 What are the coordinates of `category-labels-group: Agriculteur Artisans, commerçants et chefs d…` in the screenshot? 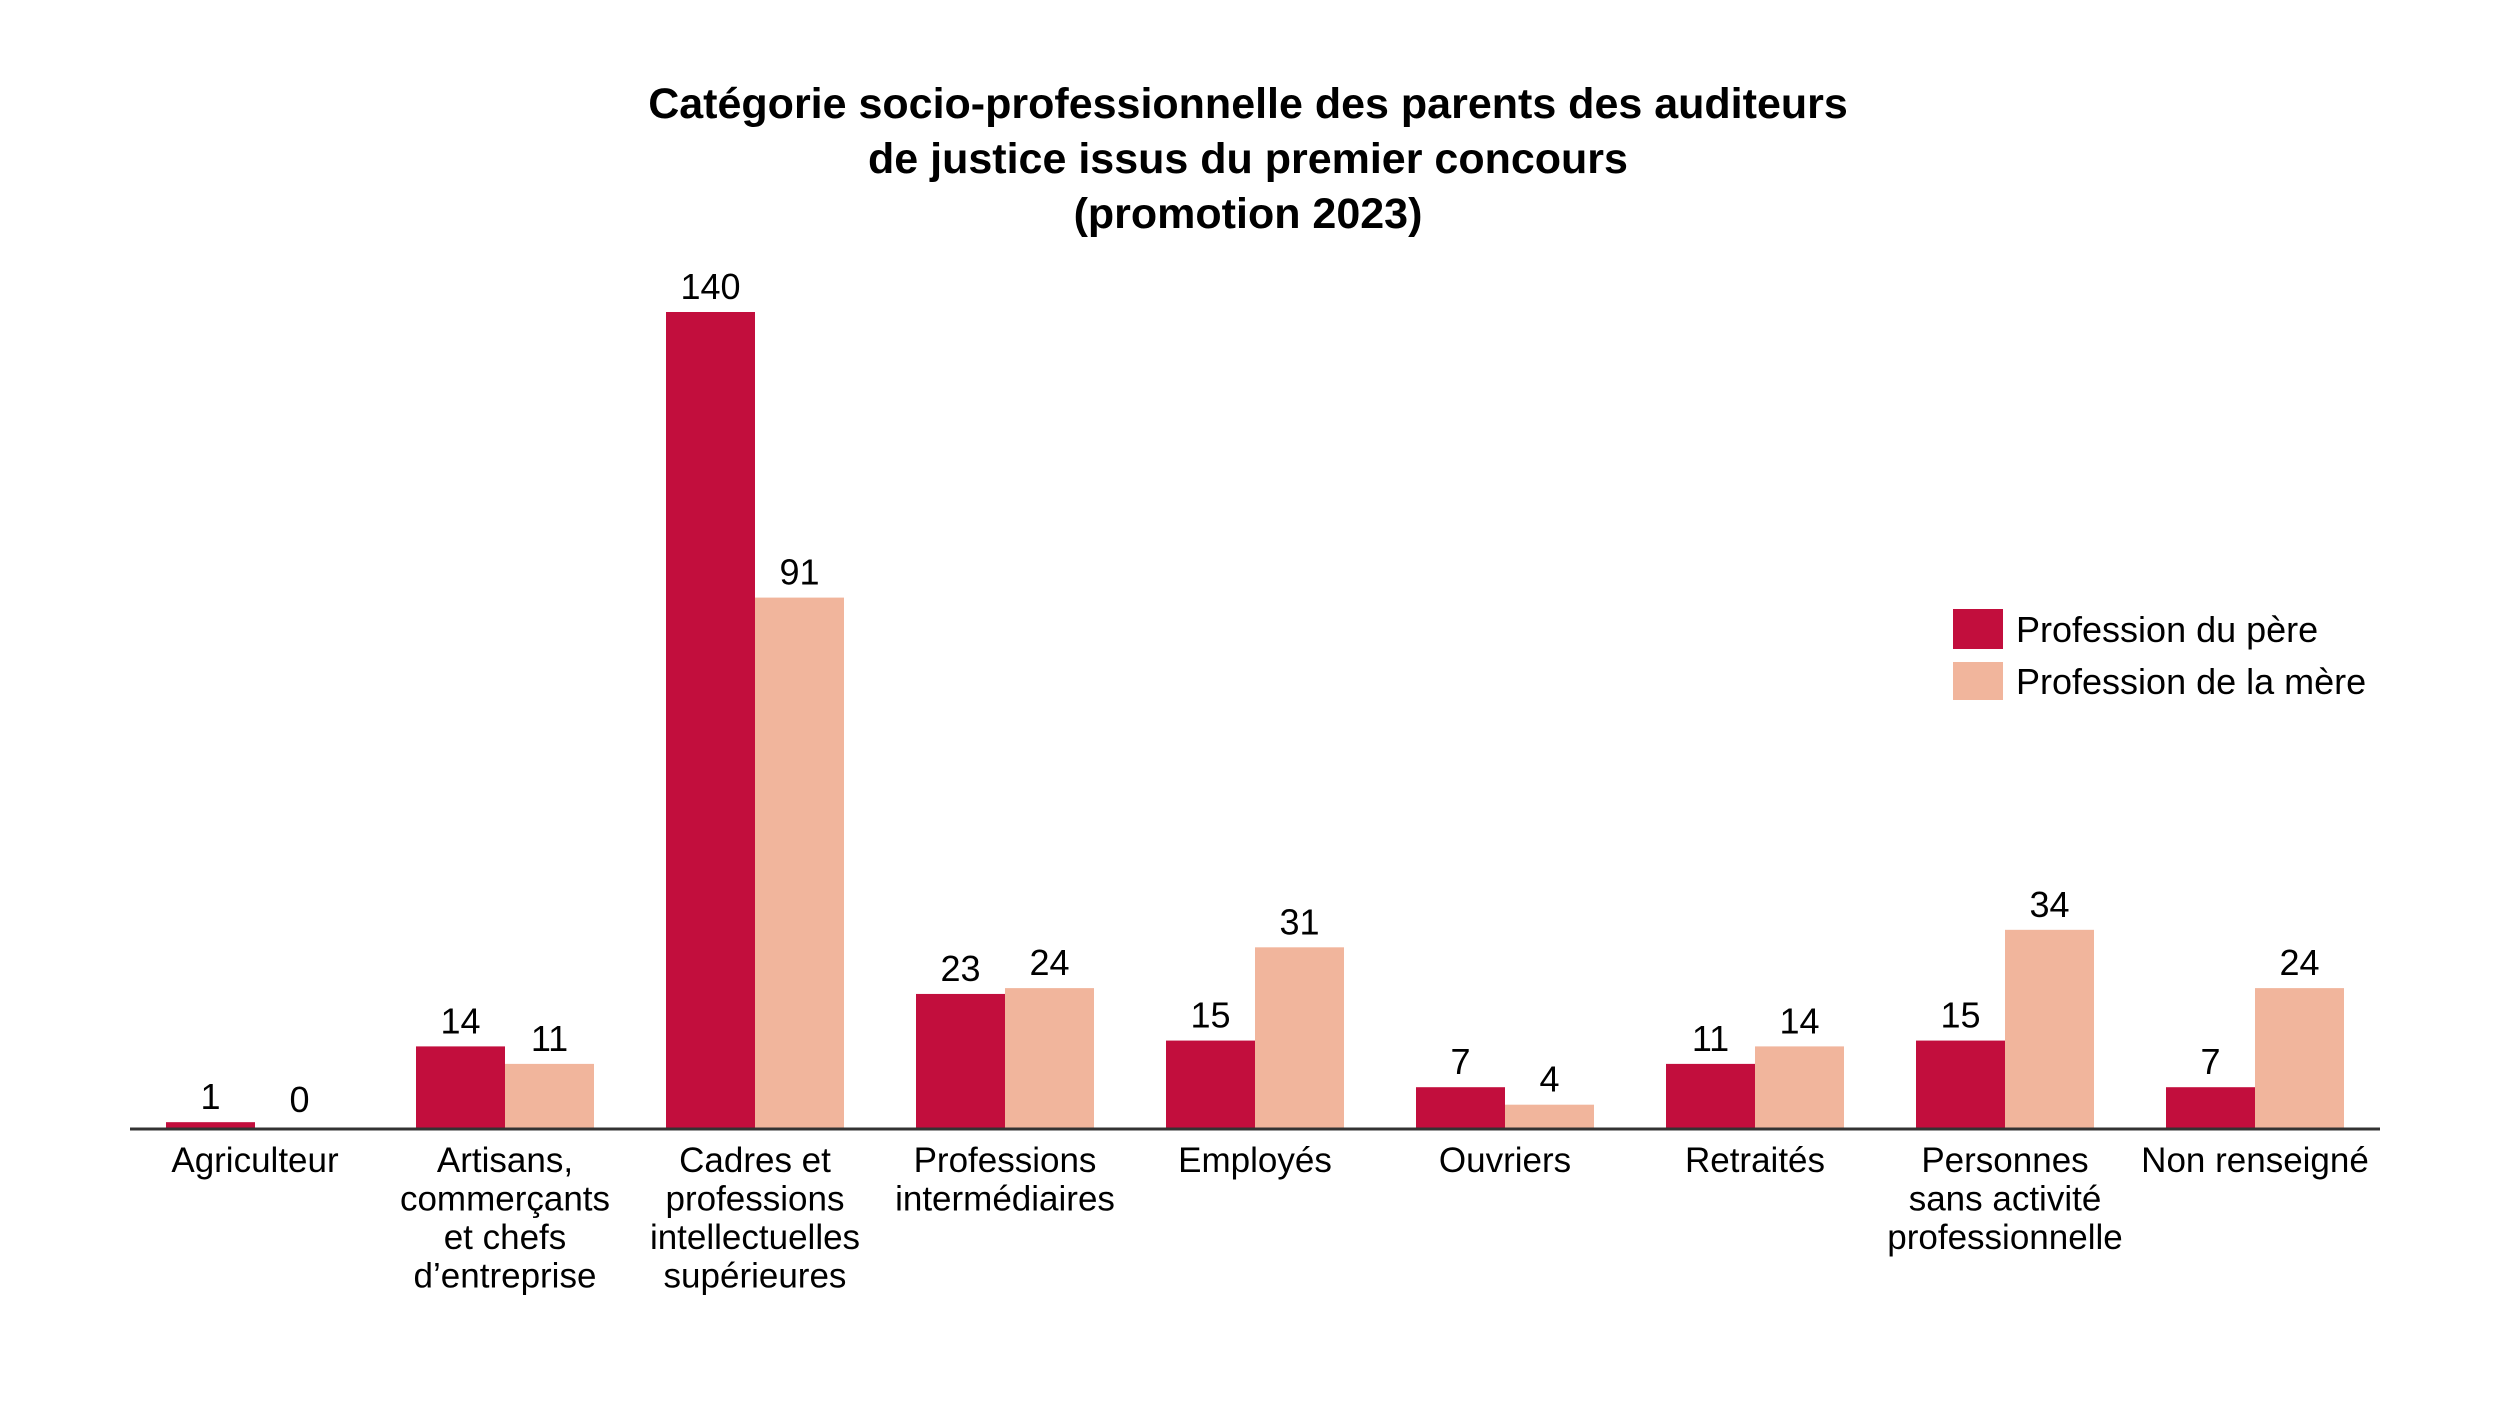 It's located at (1269, 1218).